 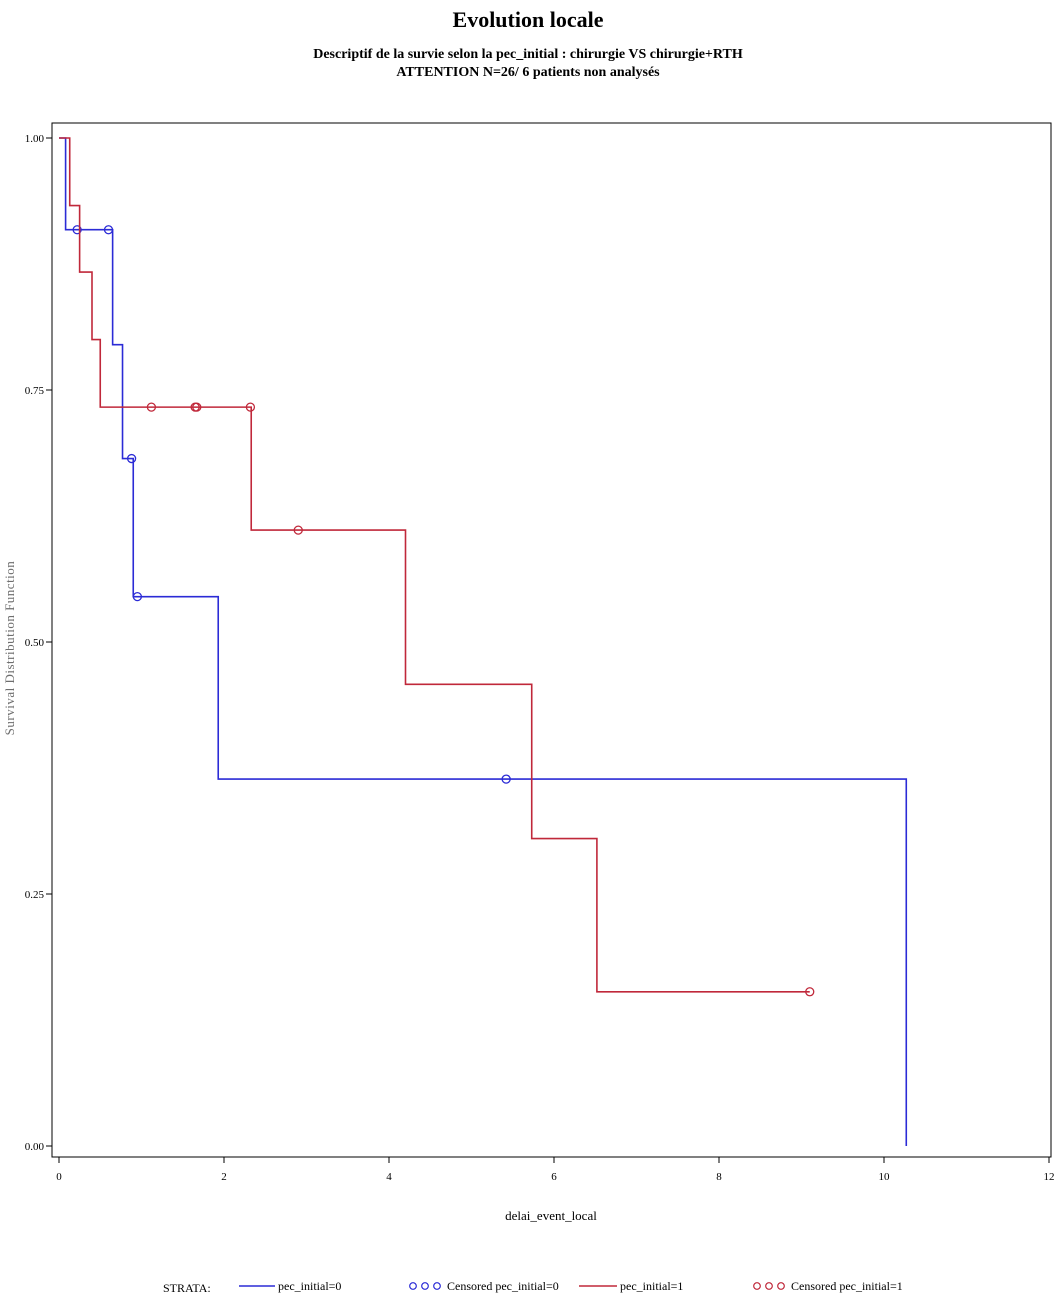 I want to click on x-tick-label: 2, so click(x=224, y=1177).